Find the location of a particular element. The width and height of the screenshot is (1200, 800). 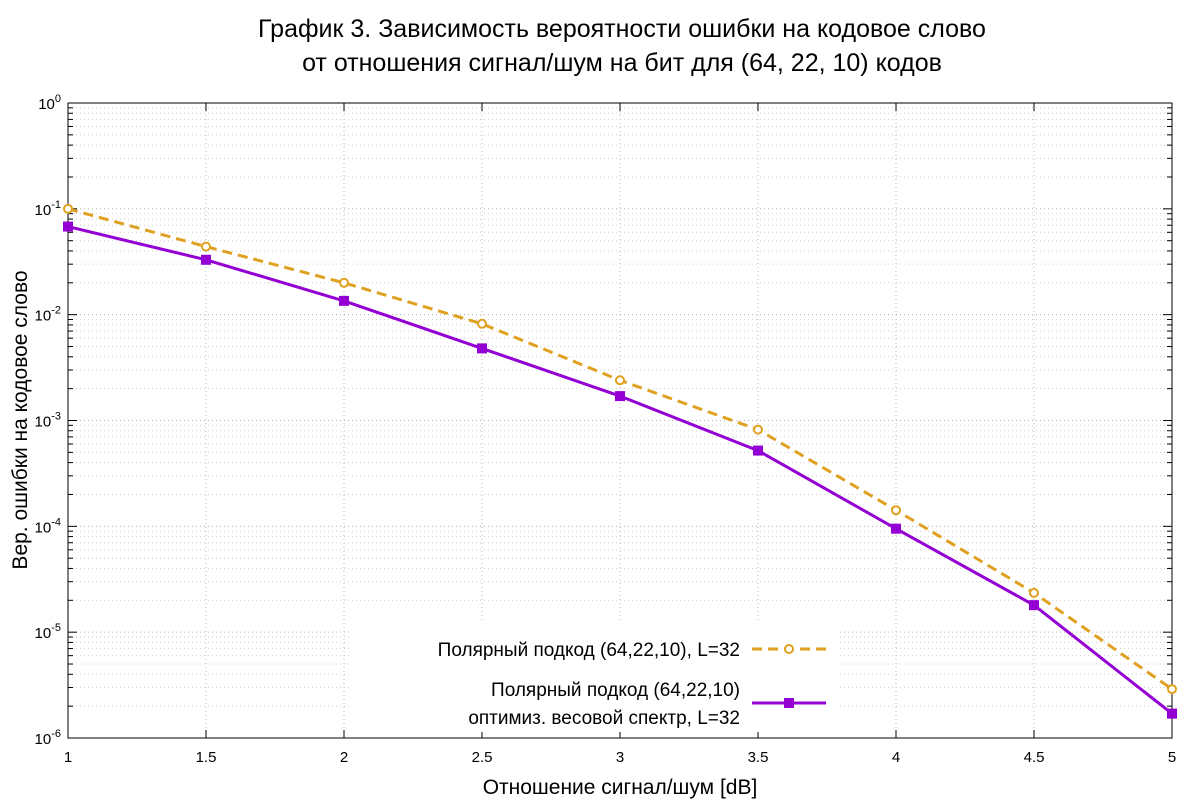

y-tick-label: 10⁻⁵ is located at coordinates (48, 632).